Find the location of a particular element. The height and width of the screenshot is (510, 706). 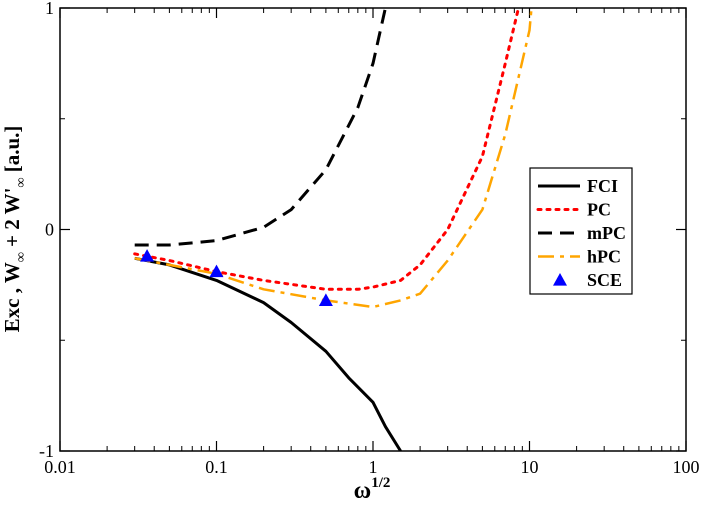

x-tick-label: 0.1 is located at coordinates (216, 467).